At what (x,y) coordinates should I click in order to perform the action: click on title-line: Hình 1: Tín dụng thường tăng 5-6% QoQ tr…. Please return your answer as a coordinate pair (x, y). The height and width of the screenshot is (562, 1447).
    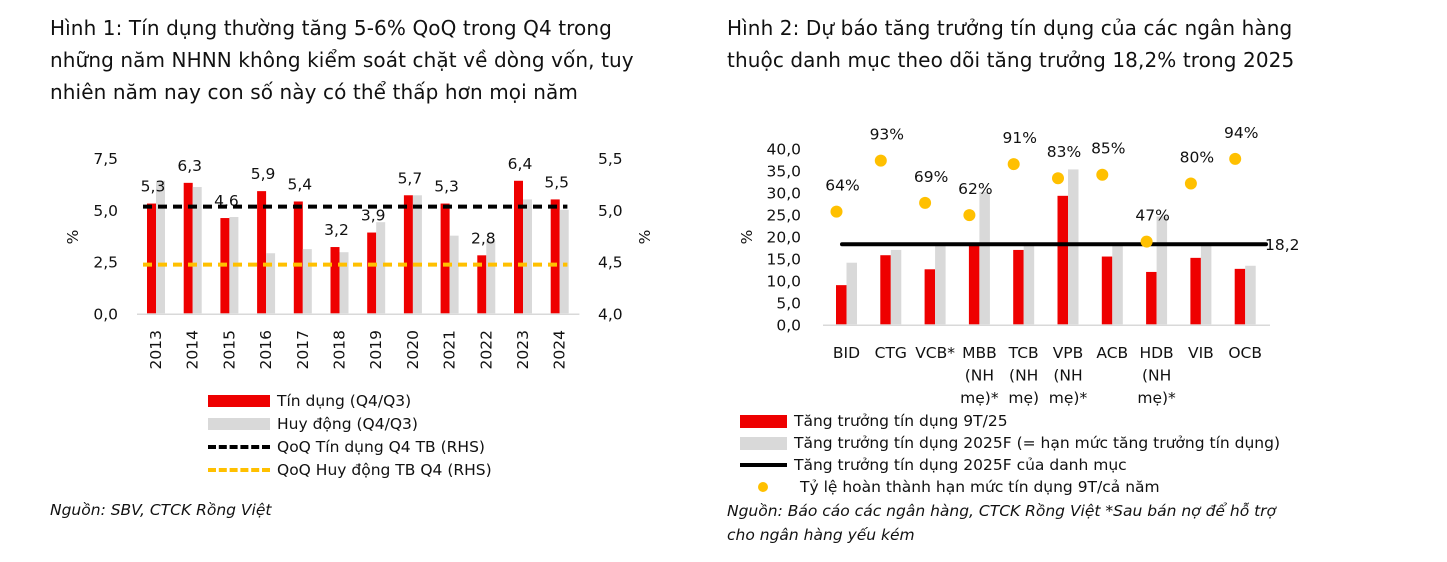
    Looking at the image, I should click on (331, 28).